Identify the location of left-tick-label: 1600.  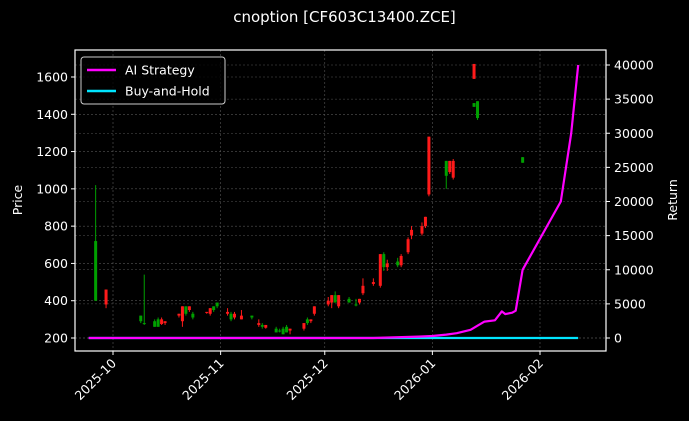
(52, 77).